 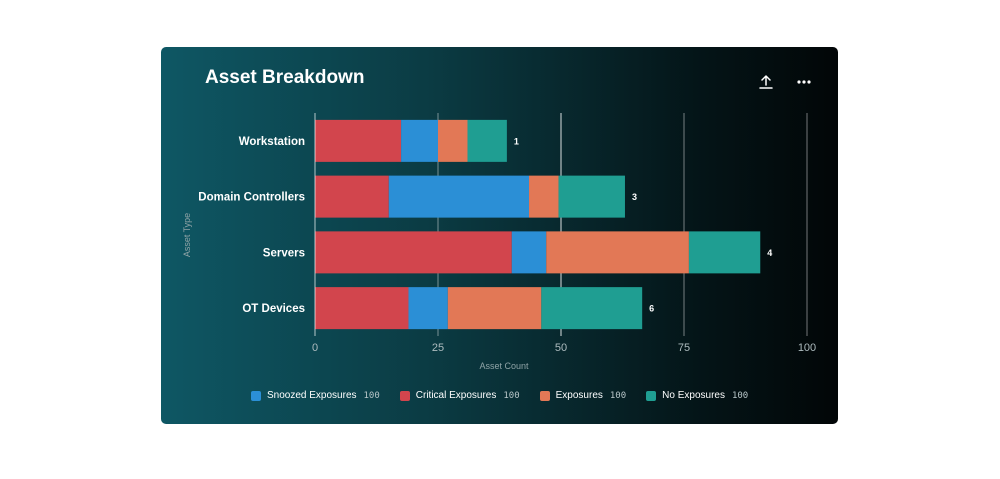 What do you see at coordinates (272, 142) in the screenshot?
I see `category-label: Workstation` at bounding box center [272, 142].